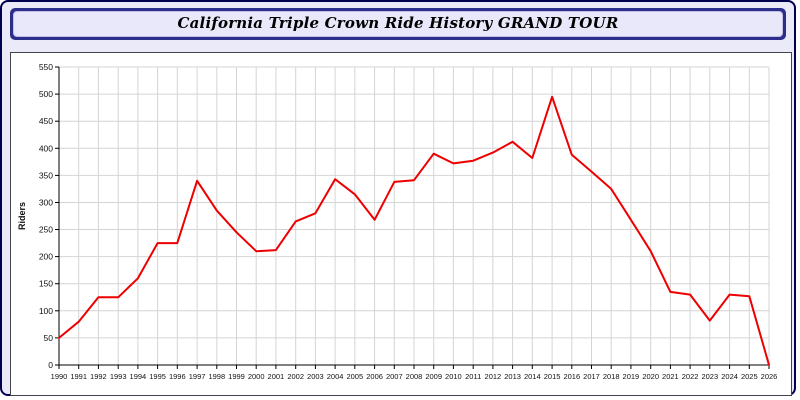  Describe the element at coordinates (512, 376) in the screenshot. I see `svg-text: 2013` at that location.